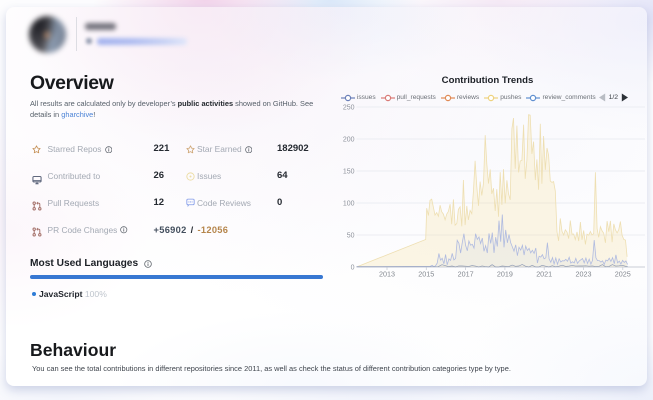  I want to click on svg-text: 2017, so click(466, 274).